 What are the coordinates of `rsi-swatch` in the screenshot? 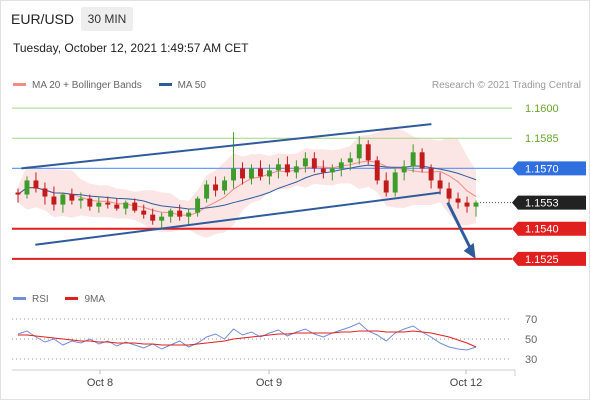 It's located at (19, 298).